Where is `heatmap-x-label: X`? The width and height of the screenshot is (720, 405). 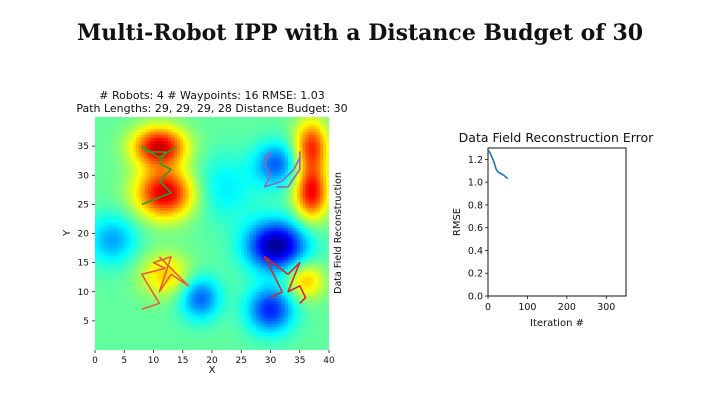
heatmap-x-label: X is located at coordinates (212, 370).